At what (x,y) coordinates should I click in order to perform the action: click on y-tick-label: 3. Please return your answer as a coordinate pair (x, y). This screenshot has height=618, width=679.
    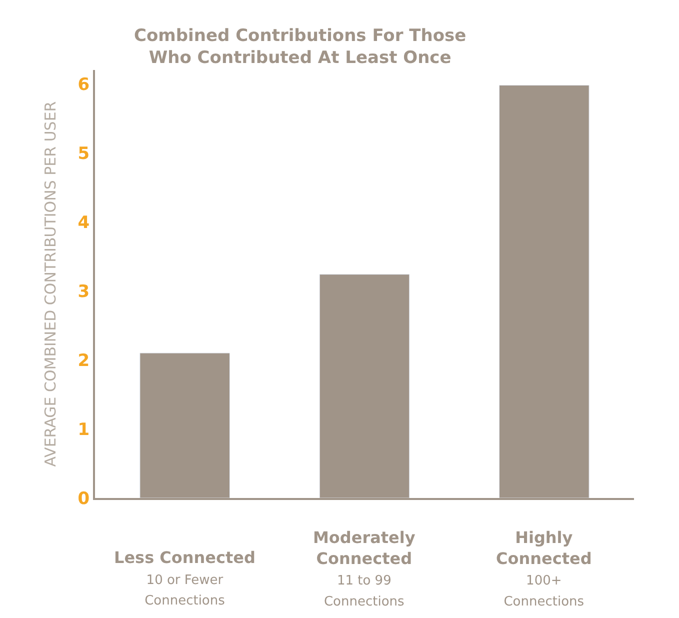
    Looking at the image, I should click on (84, 292).